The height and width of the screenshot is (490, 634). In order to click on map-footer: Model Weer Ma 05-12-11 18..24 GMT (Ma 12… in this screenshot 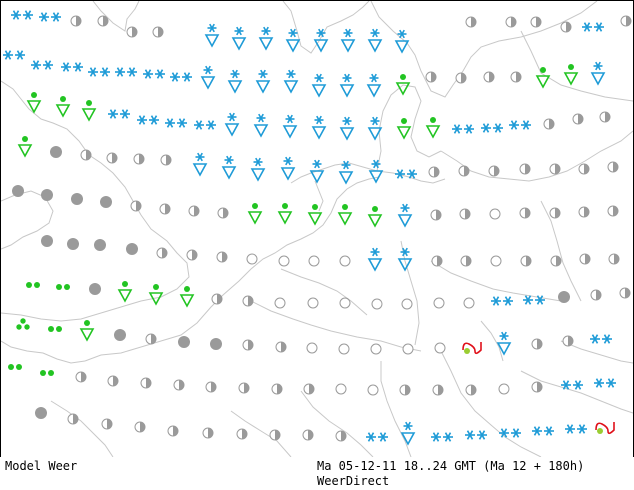, I will do `click(317, 473)`.